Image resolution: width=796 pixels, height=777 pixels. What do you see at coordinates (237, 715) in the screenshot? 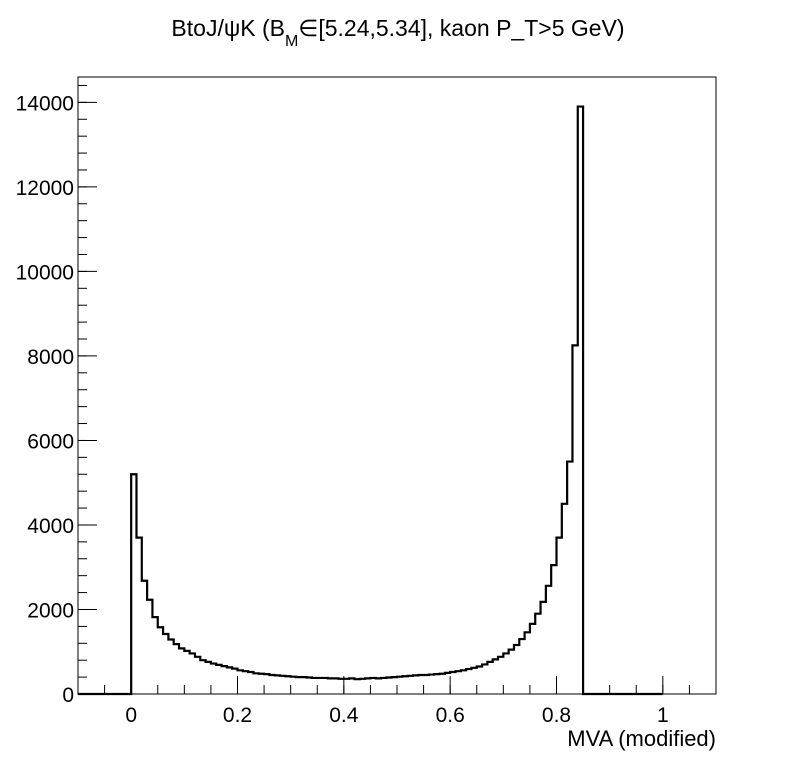
I see `x-tick-label: 0.2` at bounding box center [237, 715].